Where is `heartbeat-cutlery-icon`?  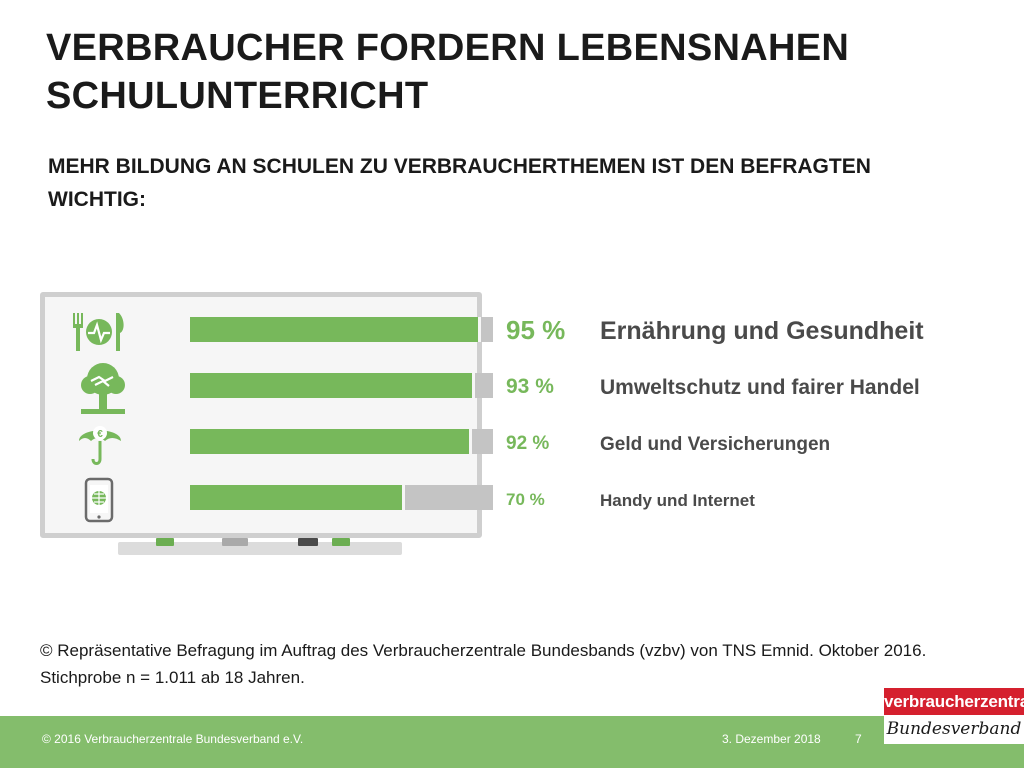 heartbeat-cutlery-icon is located at coordinates (98, 332).